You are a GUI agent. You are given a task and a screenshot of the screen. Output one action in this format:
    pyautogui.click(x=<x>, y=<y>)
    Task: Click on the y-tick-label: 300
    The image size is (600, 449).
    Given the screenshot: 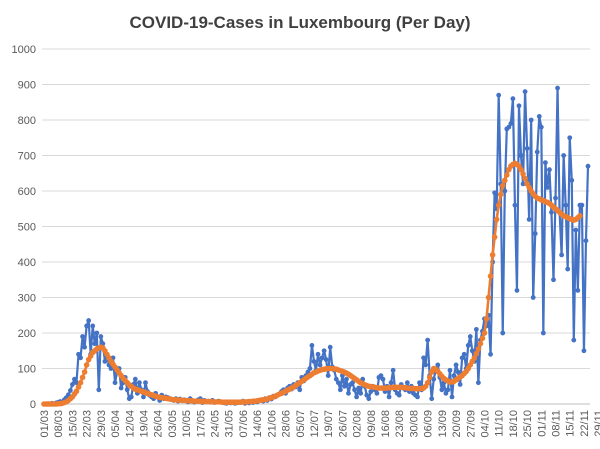 What is the action you would take?
    pyautogui.click(x=27, y=299)
    